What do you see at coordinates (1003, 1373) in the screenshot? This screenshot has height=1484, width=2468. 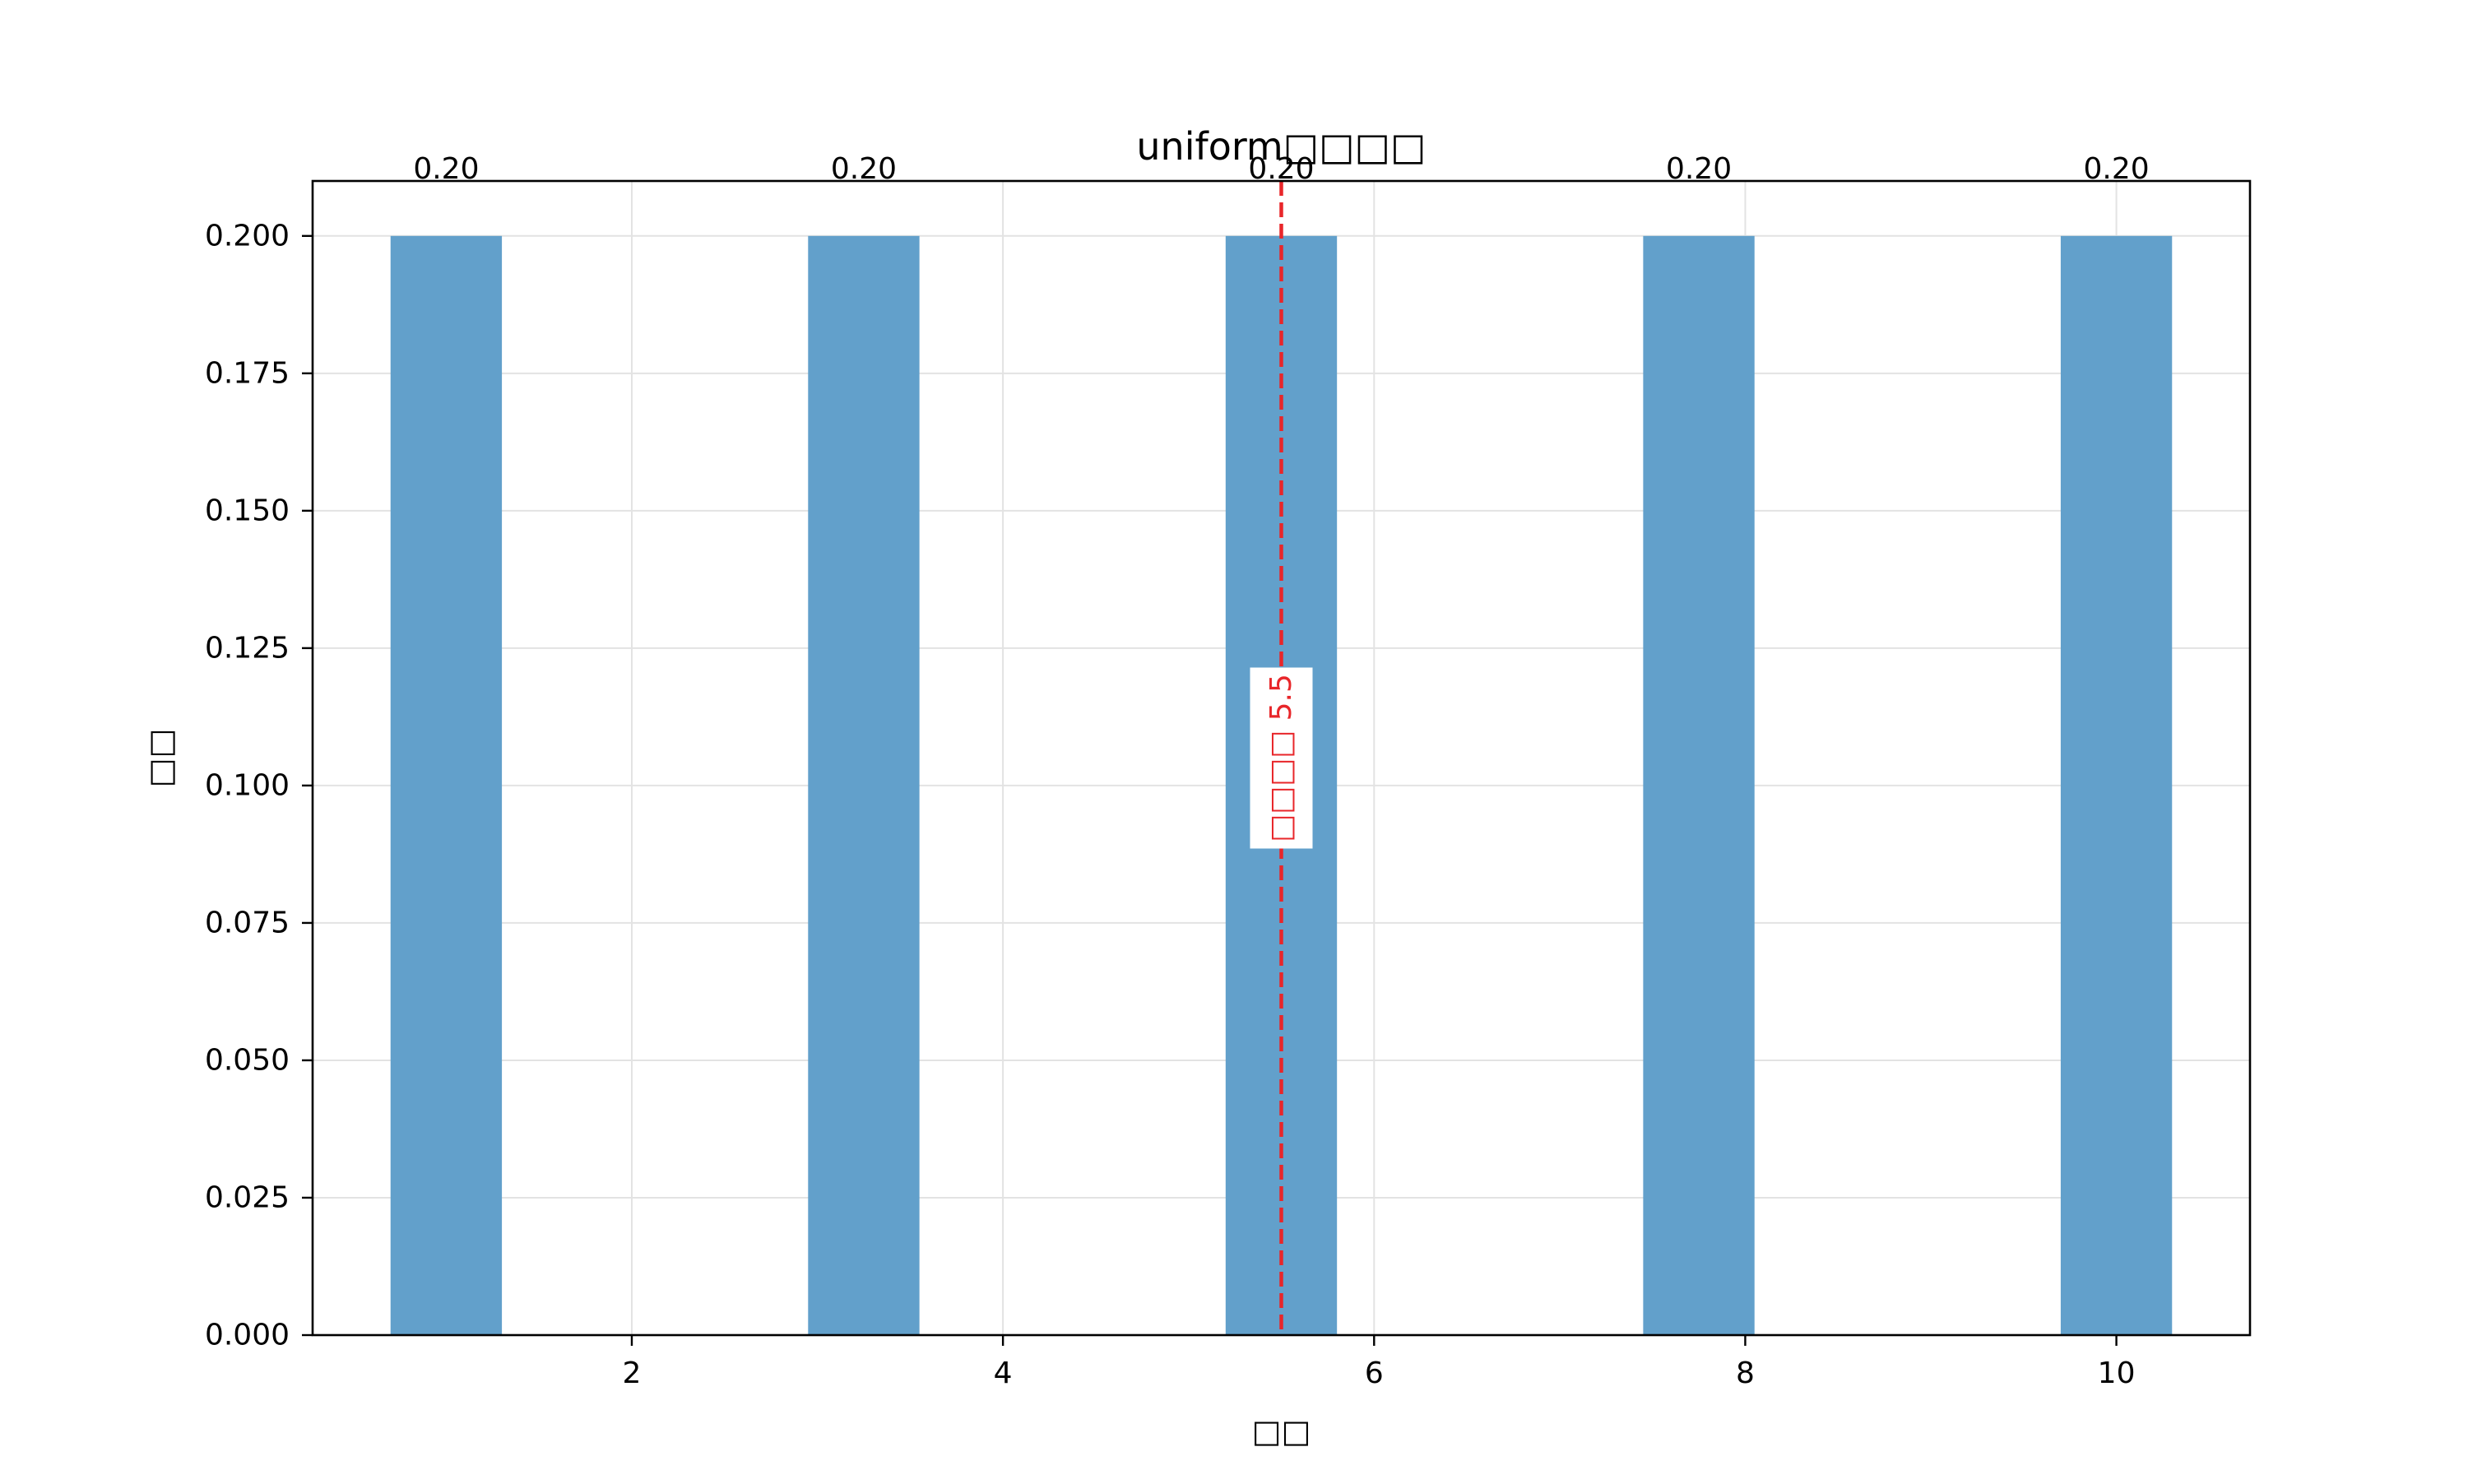 I see `x-tick-label: 4` at bounding box center [1003, 1373].